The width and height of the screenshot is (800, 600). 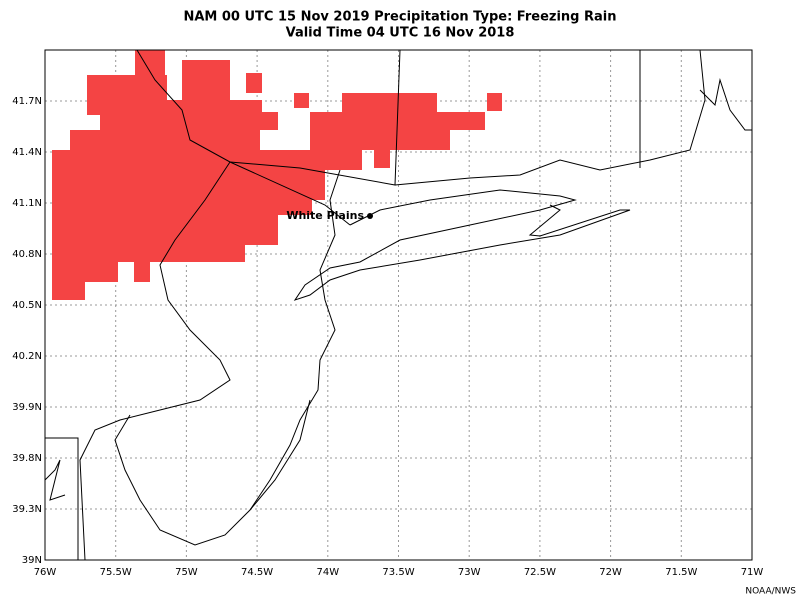 I want to click on y-axis-label: 40.8N, so click(x=27, y=254).